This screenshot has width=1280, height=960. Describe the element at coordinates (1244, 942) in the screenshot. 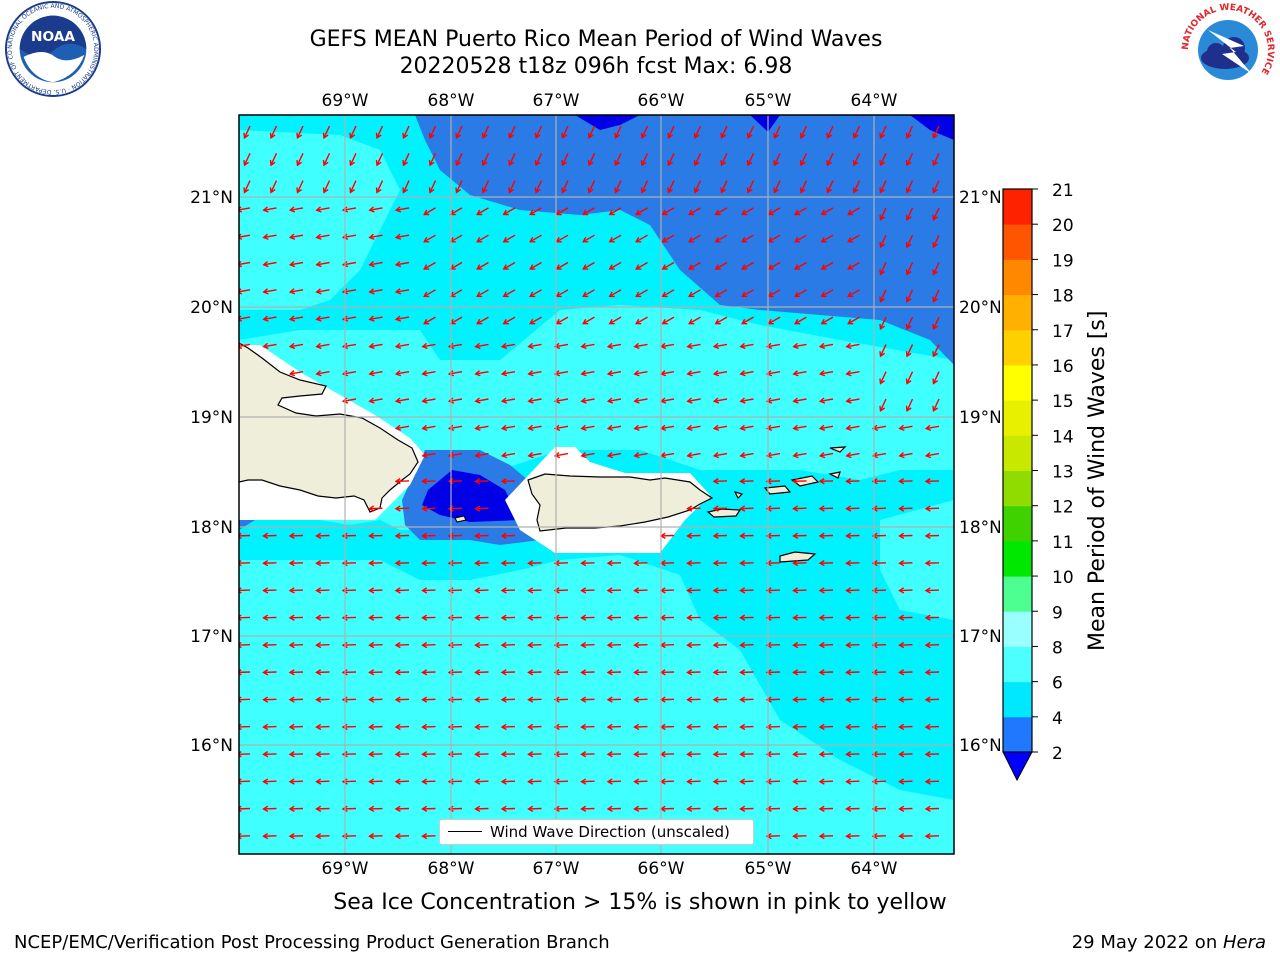

I see `footer-host: Hera` at that location.